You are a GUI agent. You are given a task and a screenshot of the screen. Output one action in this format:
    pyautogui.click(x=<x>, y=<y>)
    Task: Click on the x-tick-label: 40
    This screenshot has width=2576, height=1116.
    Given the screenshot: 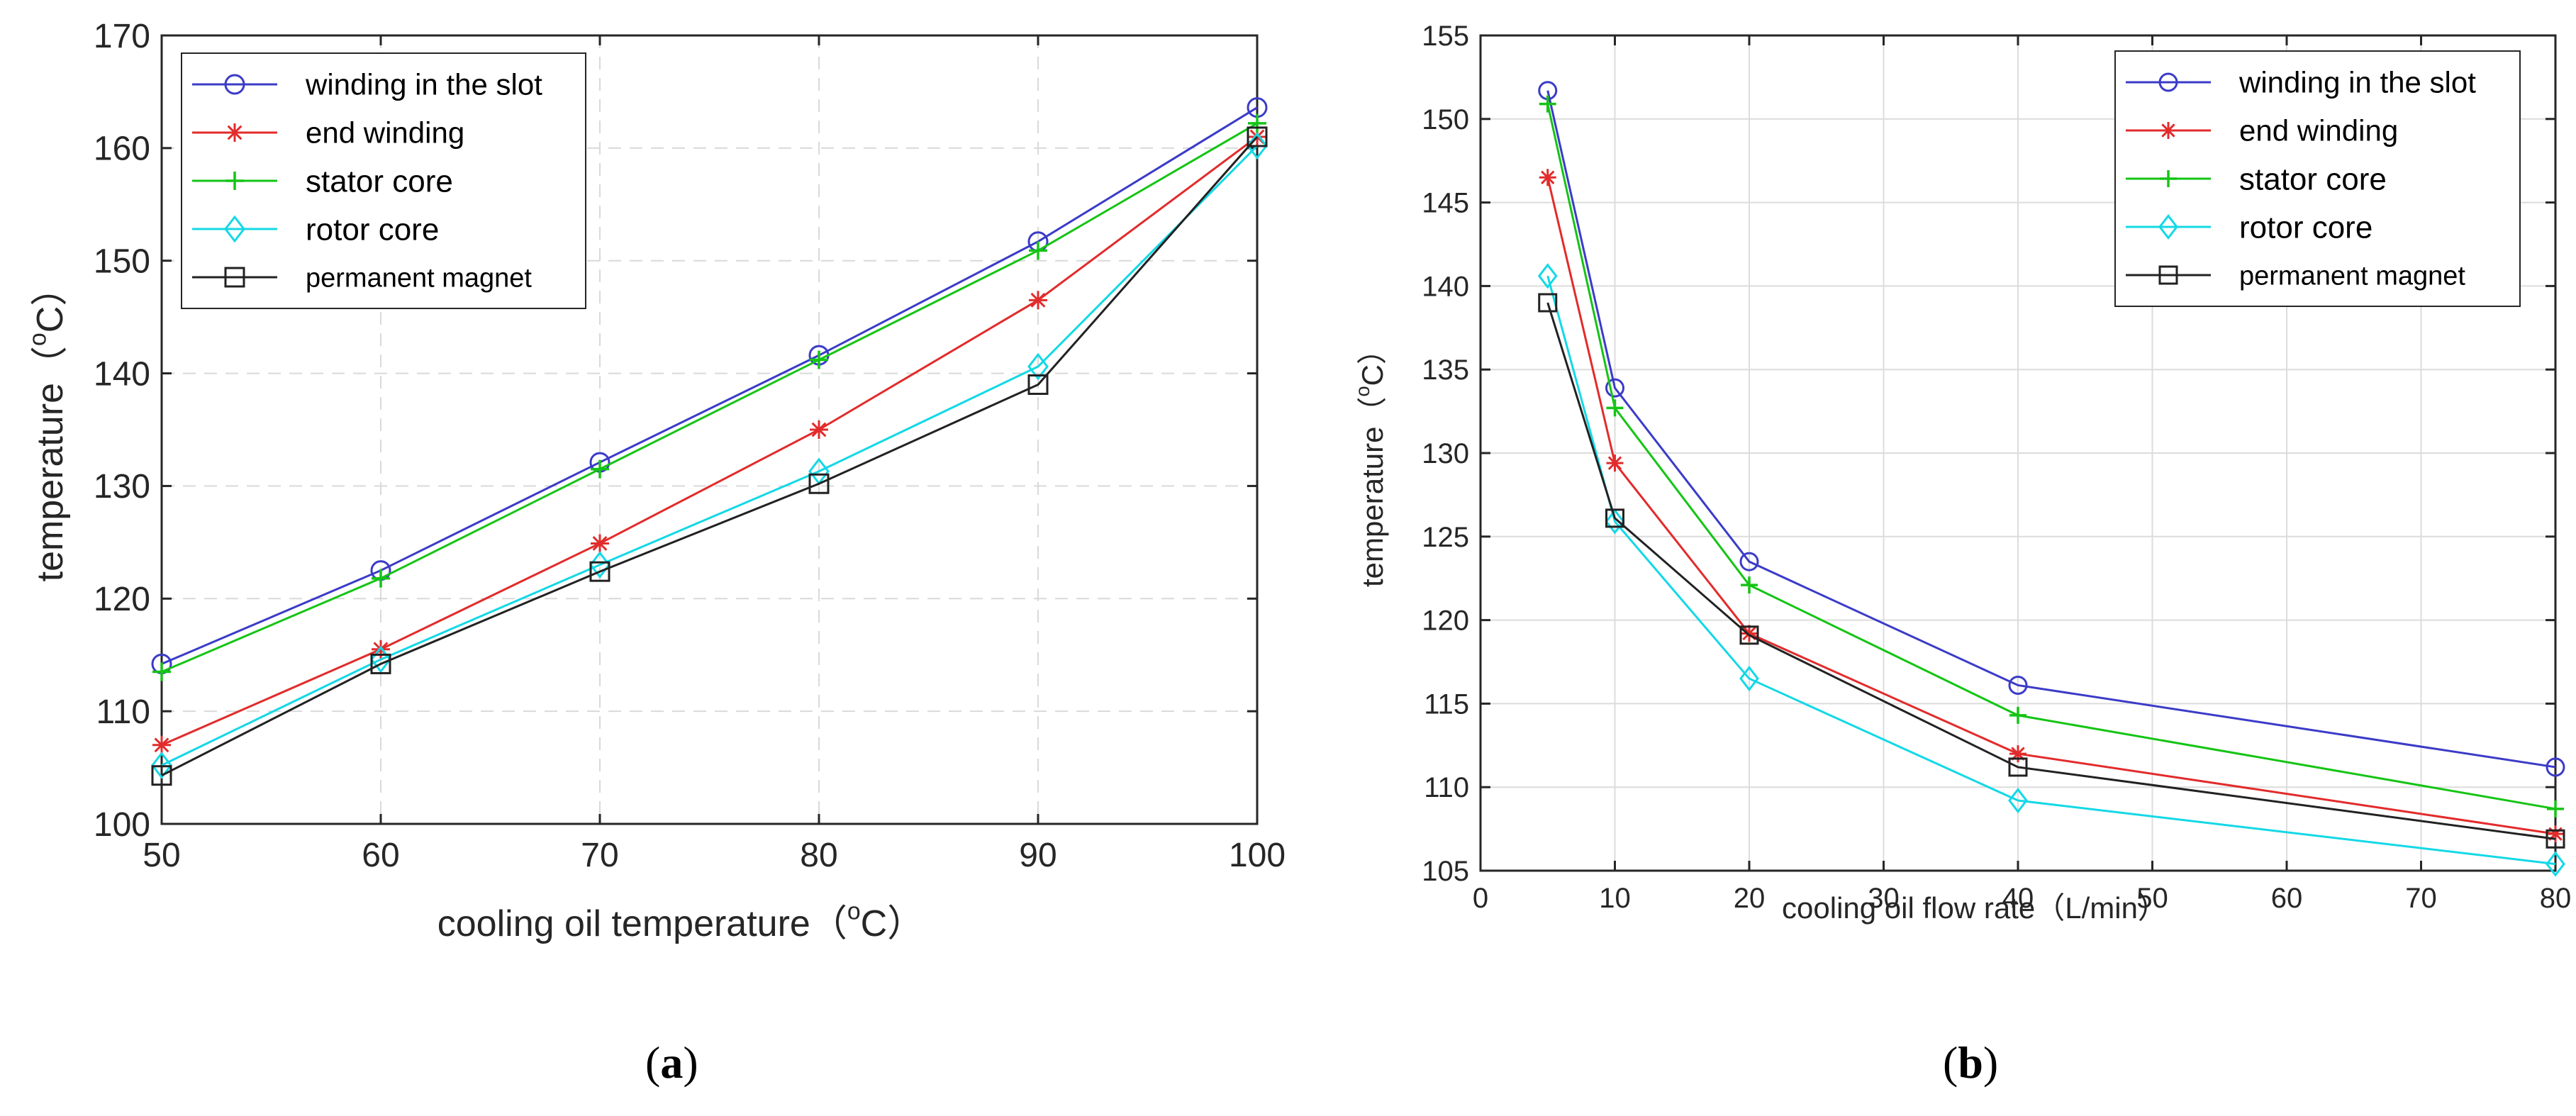 What is the action you would take?
    pyautogui.click(x=2018, y=898)
    